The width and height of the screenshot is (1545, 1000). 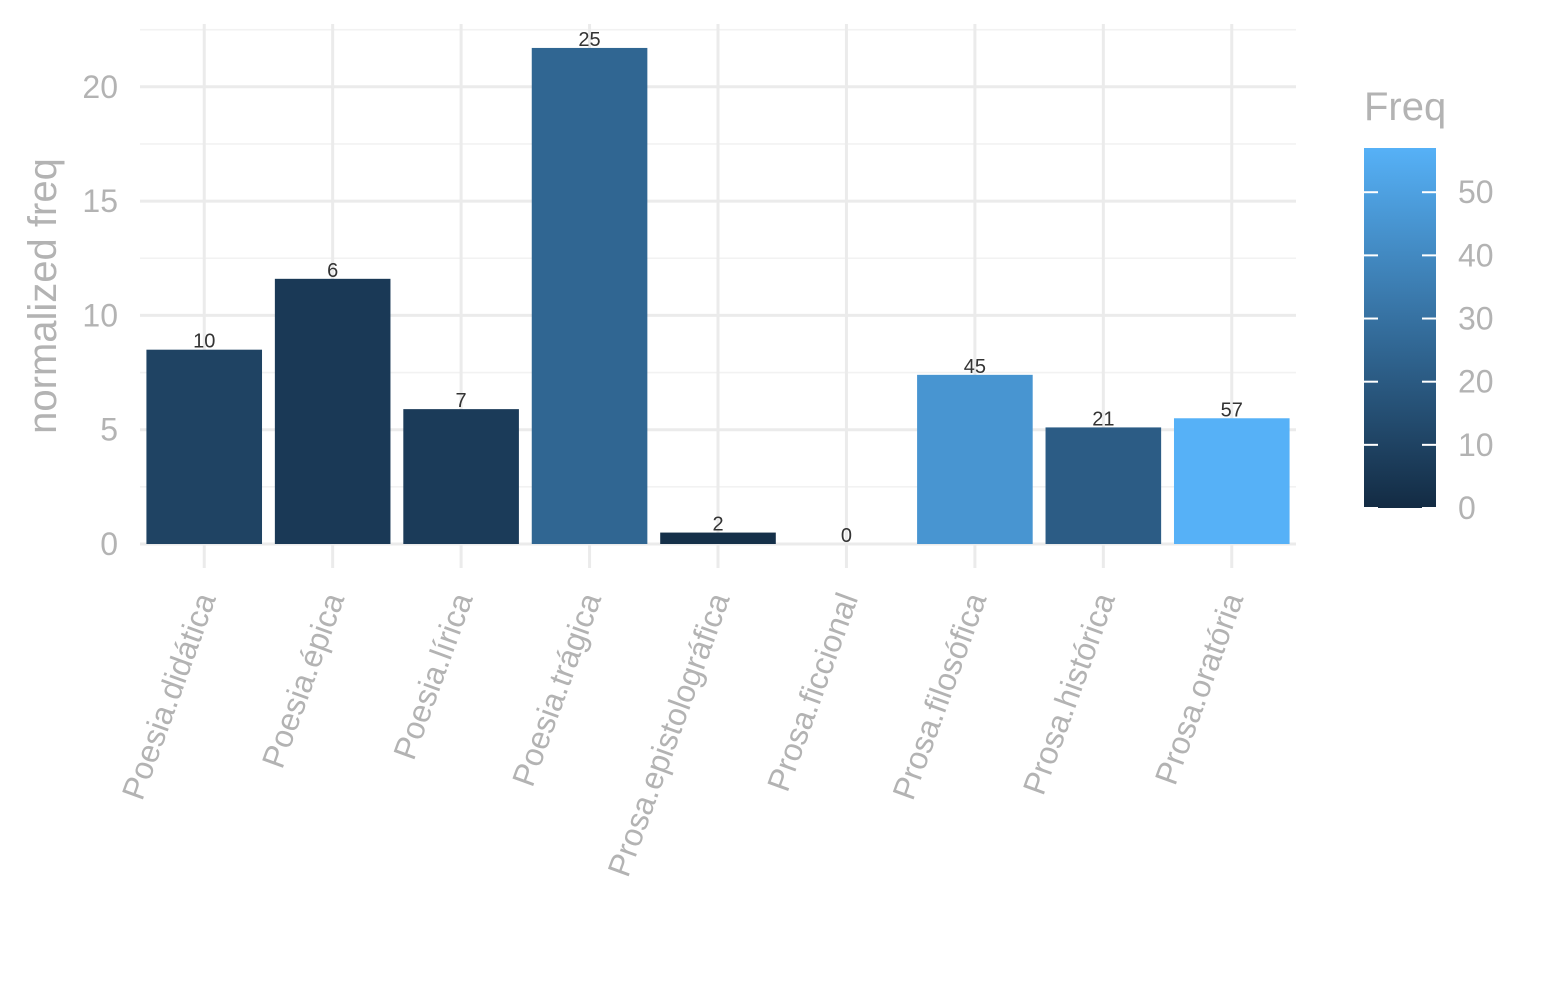 I want to click on bar-value-label: 25, so click(x=589, y=40).